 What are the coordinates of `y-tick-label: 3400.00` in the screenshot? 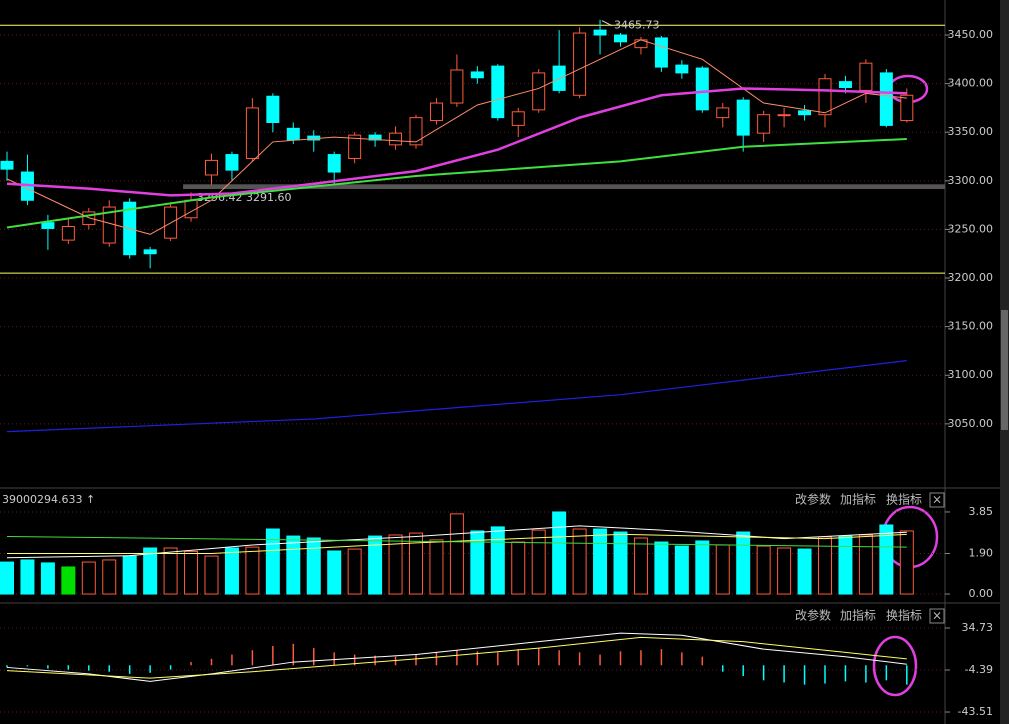 It's located at (971, 83).